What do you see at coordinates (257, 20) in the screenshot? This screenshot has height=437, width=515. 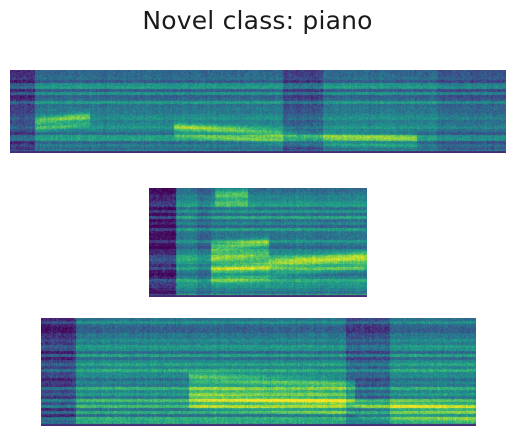 I see `figure-title: Novel class: piano` at bounding box center [257, 20].